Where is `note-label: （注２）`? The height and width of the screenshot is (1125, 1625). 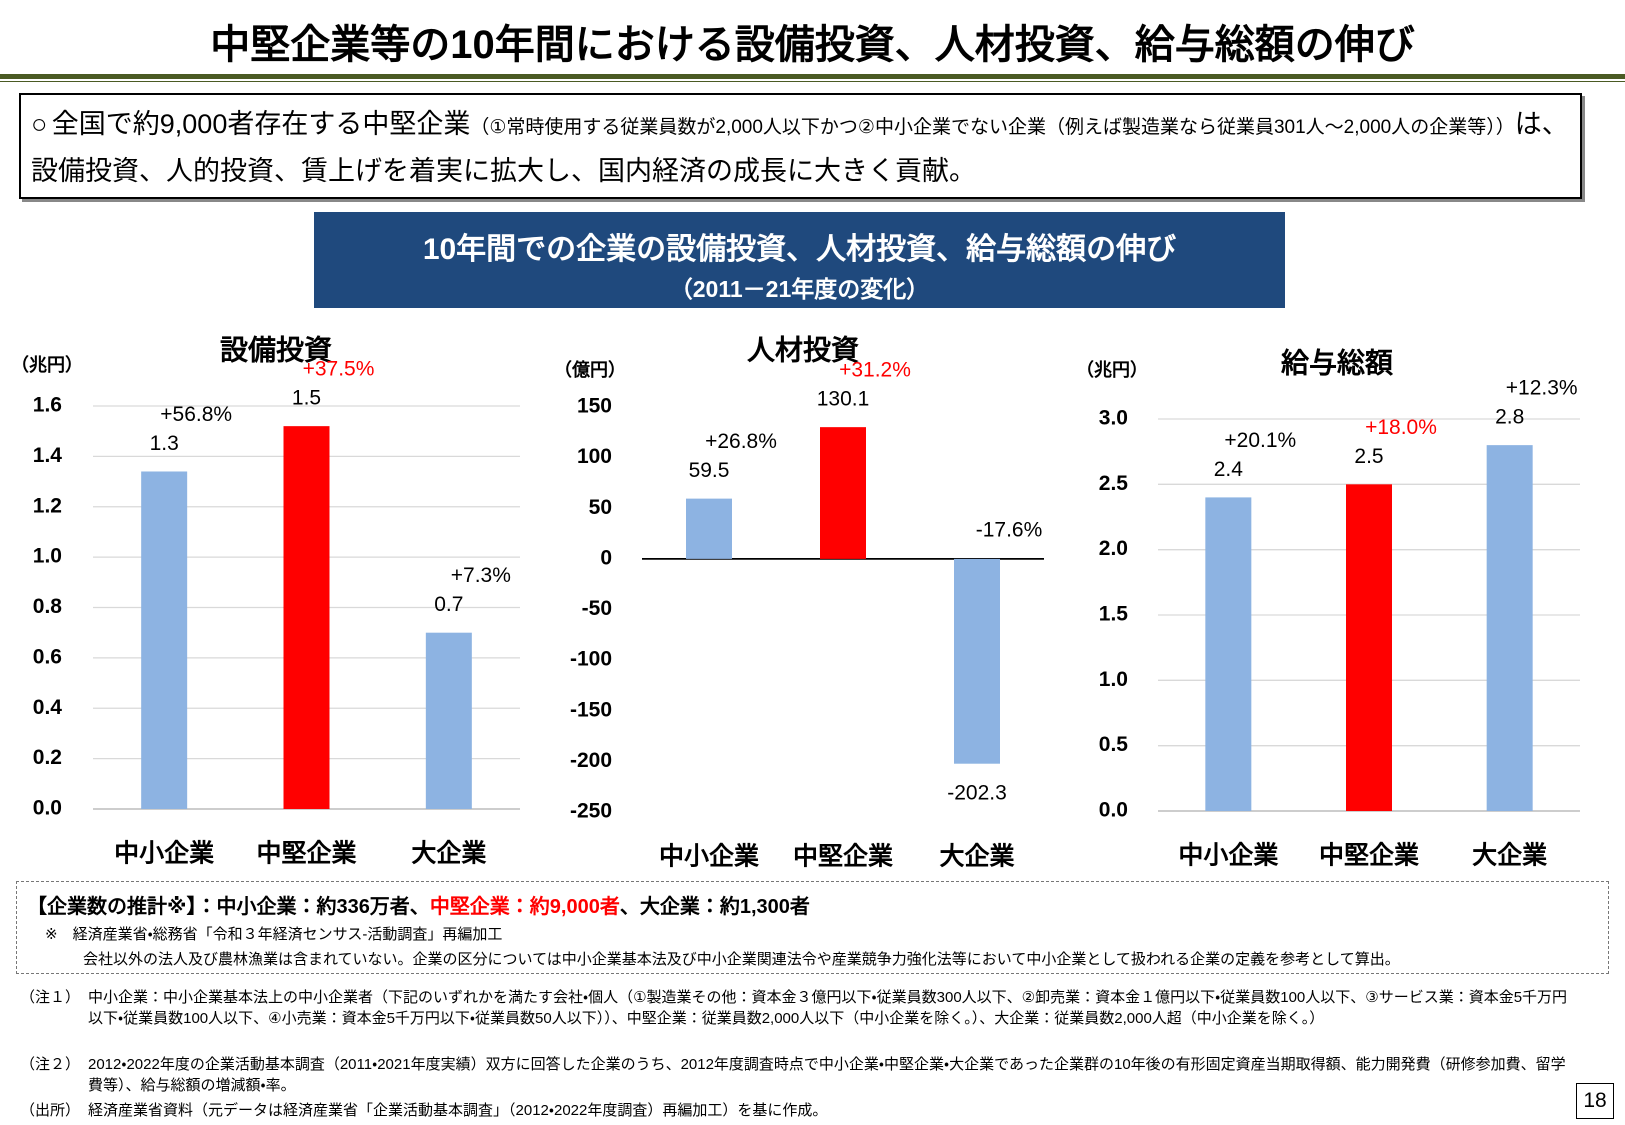 note-label: （注２） is located at coordinates (50, 1064).